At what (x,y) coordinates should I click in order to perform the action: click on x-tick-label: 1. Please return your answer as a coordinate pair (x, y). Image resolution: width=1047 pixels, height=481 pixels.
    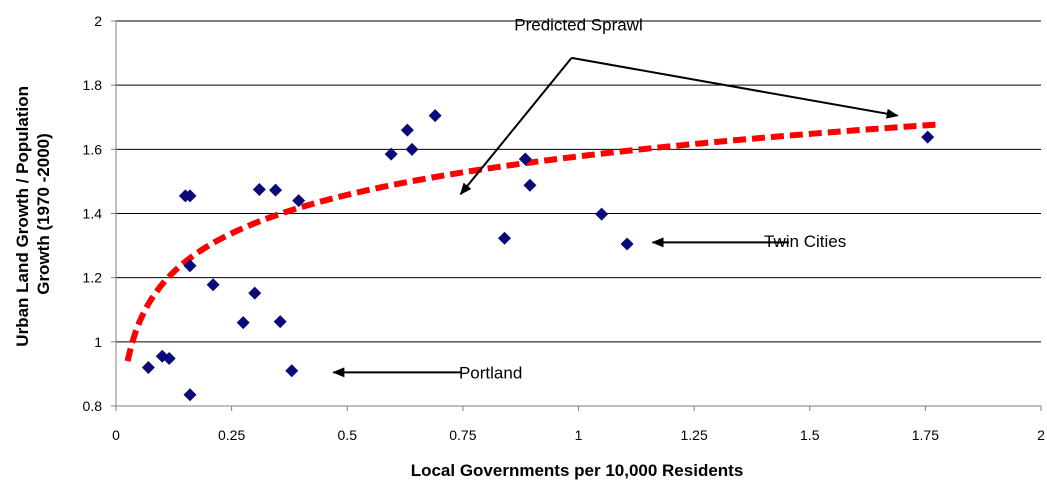
    Looking at the image, I should click on (579, 435).